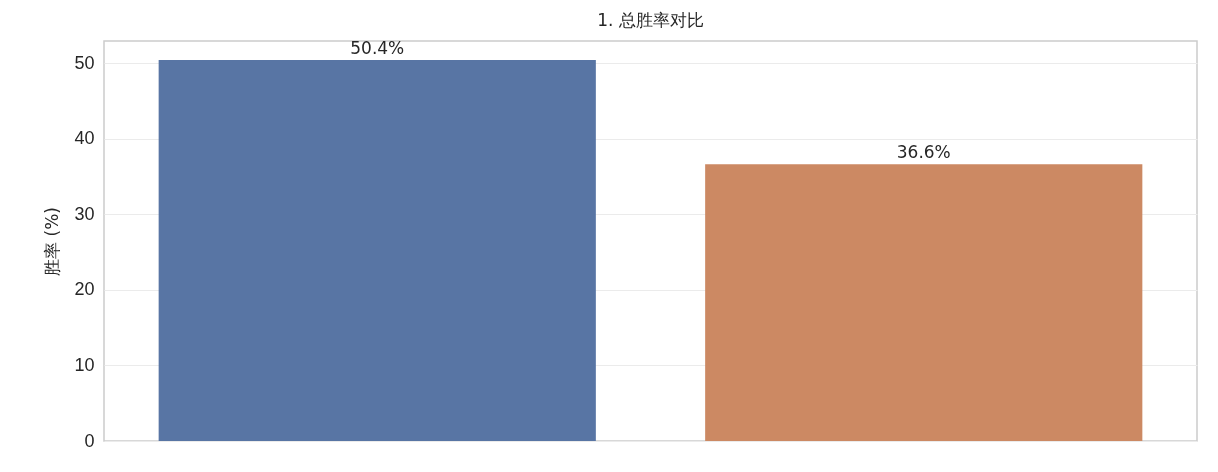  What do you see at coordinates (84, 289) in the screenshot?
I see `y-tick-label: 20` at bounding box center [84, 289].